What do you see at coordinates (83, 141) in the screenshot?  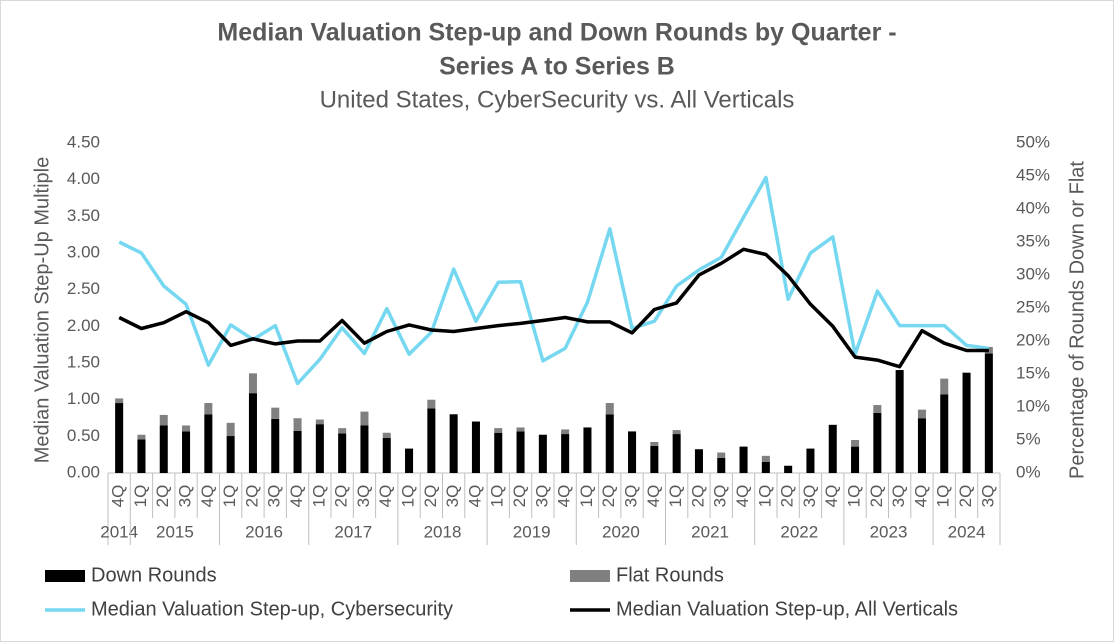 I see `y-tick-label: 4.50` at bounding box center [83, 141].